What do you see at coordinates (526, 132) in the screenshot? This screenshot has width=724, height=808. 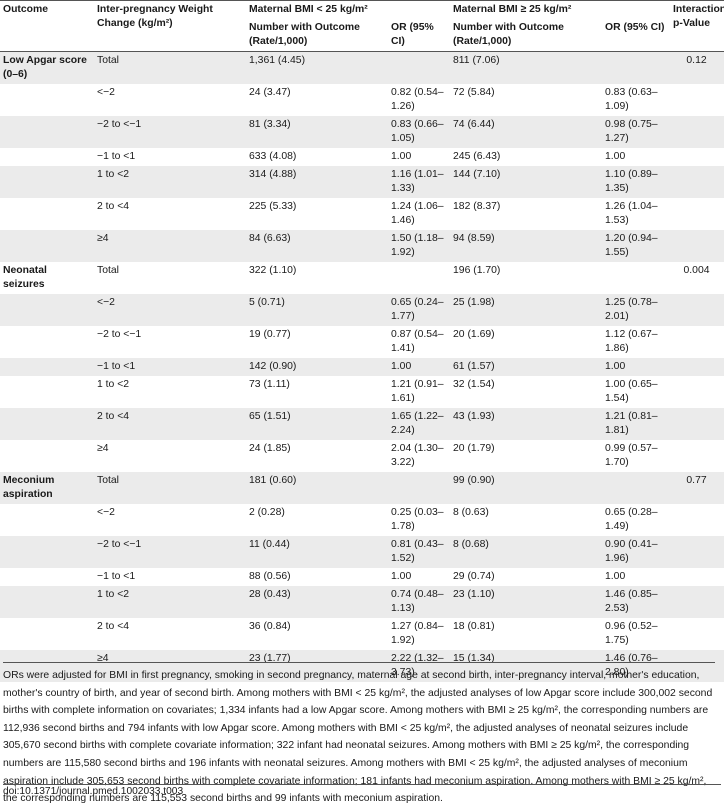 I see `count-high-cell: 74 (6.44)` at bounding box center [526, 132].